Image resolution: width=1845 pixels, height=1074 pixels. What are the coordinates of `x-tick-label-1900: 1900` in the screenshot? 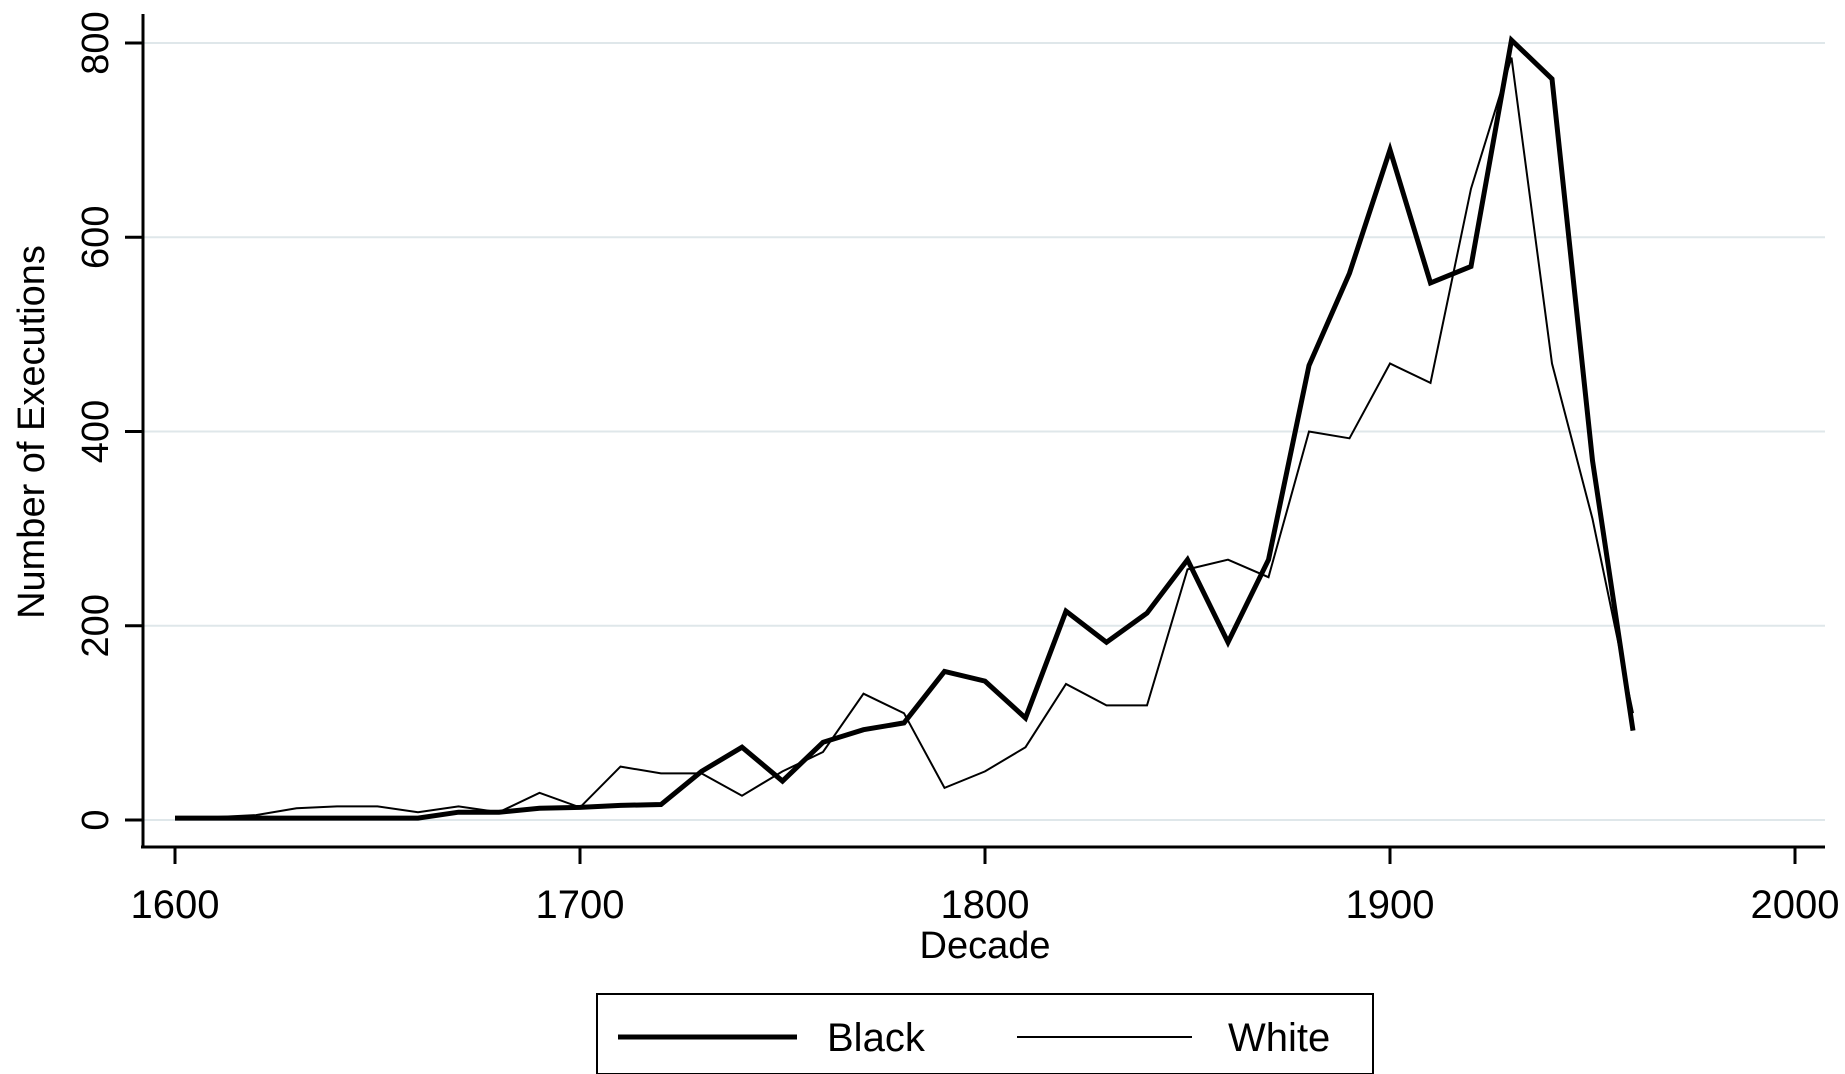 It's located at (1390, 905).